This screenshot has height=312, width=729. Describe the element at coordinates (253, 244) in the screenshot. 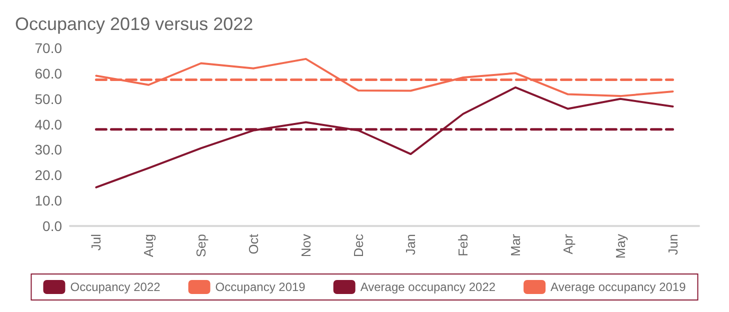

I see `x-tick-label: Oct` at that location.